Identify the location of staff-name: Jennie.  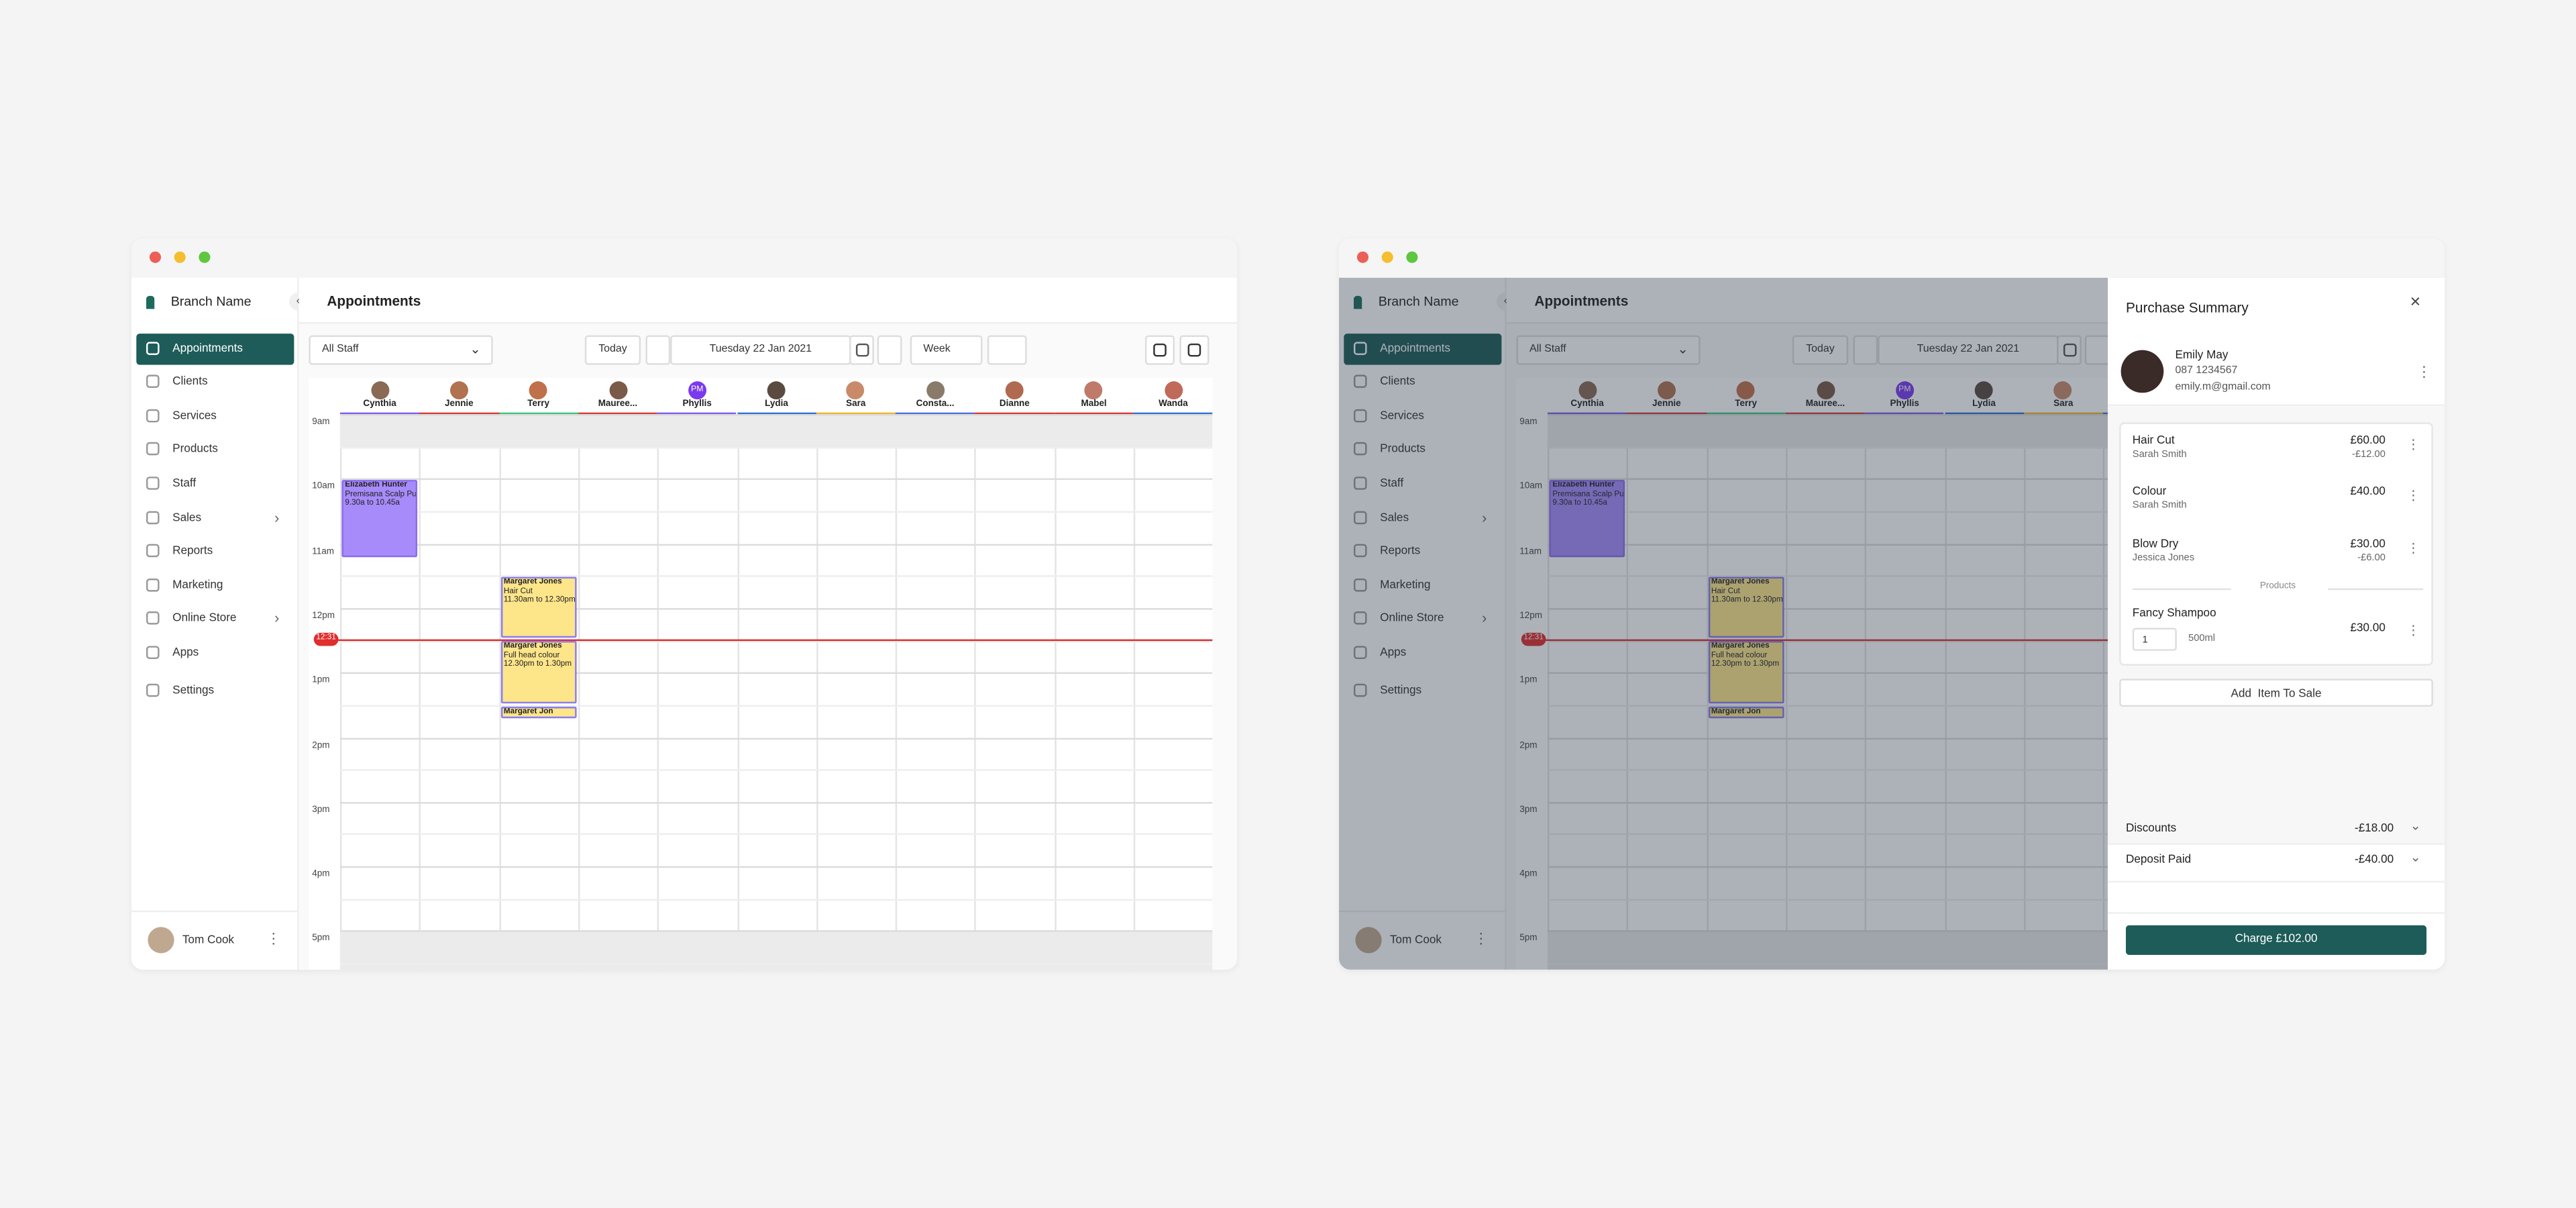
(459, 404).